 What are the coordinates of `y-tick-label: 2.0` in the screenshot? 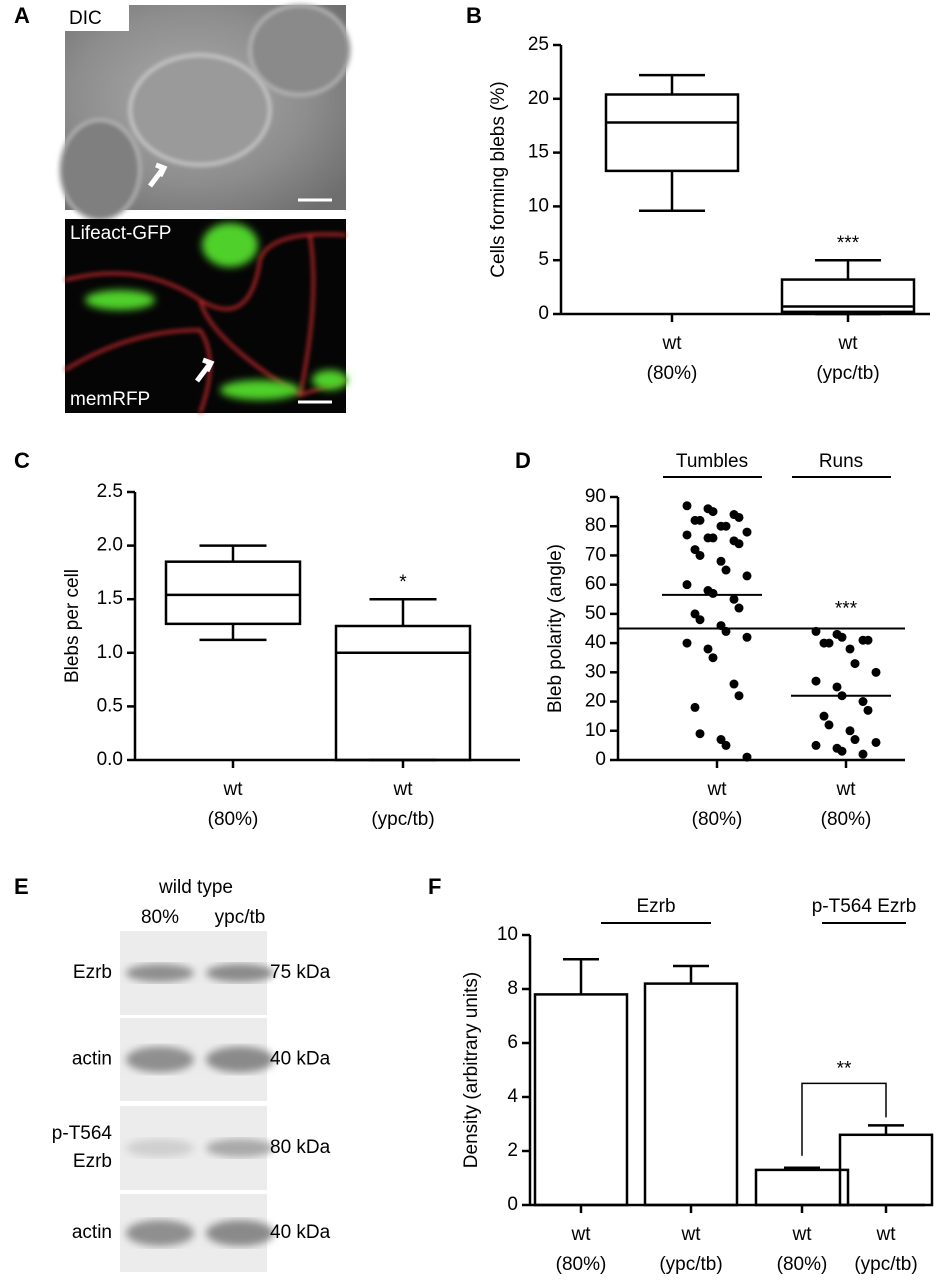 It's located at (110, 545).